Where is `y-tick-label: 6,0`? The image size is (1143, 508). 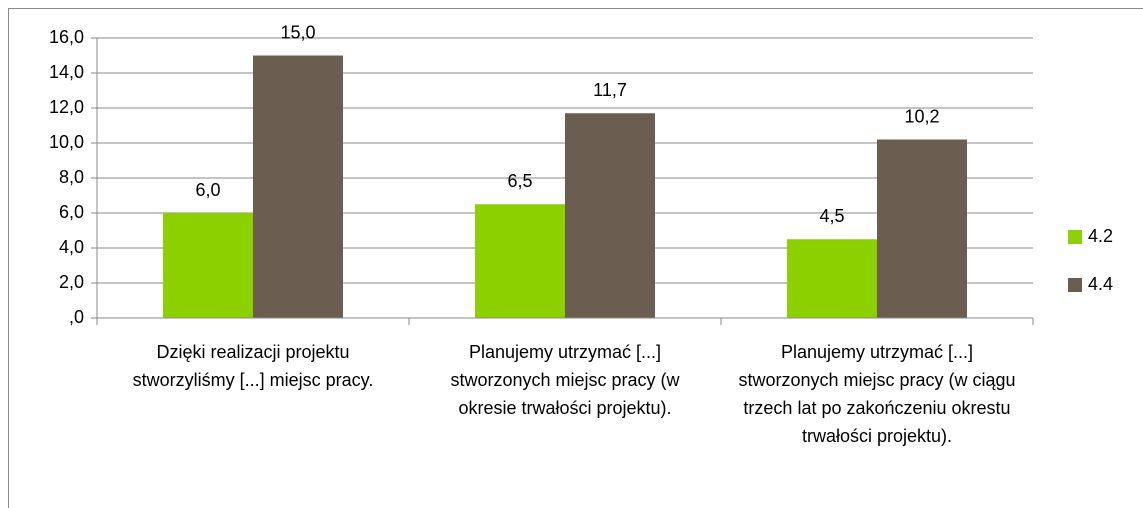 y-tick-label: 6,0 is located at coordinates (71, 212).